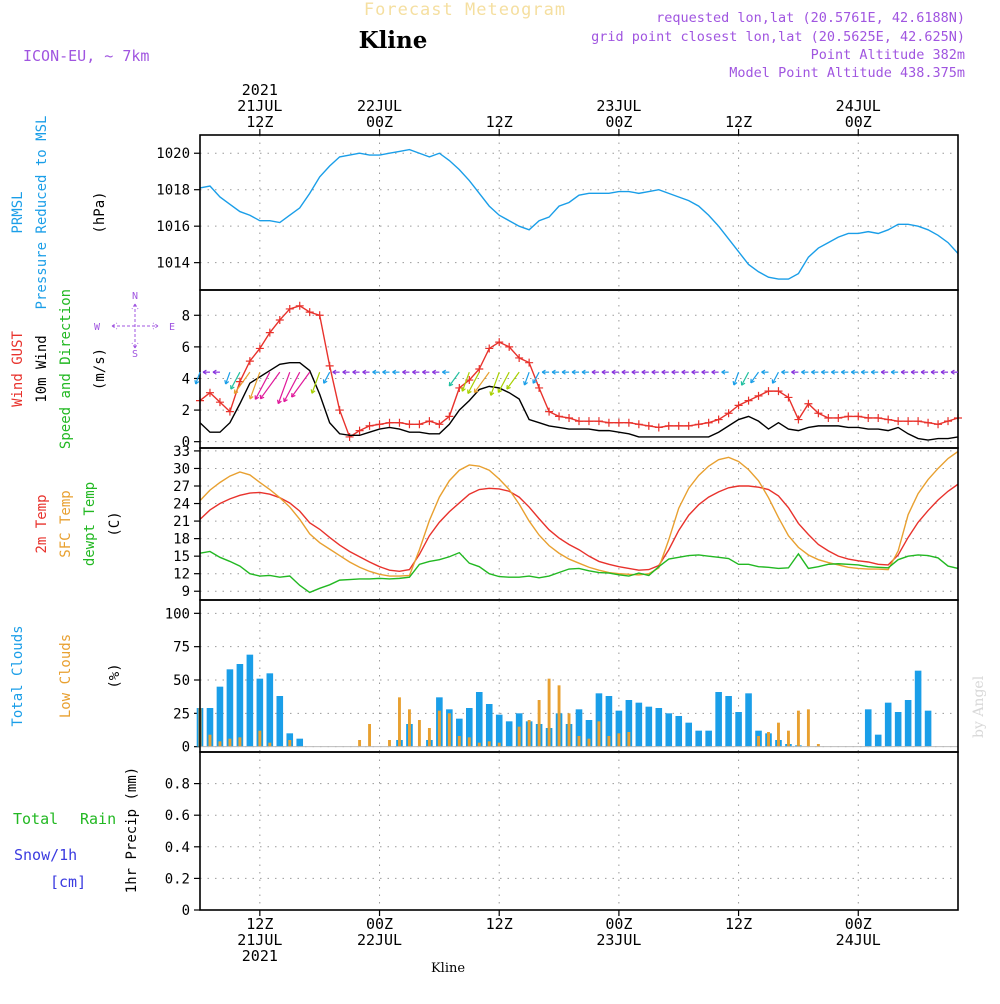 The height and width of the screenshot is (1004, 1000). I want to click on panel-label: Pressure Reduced to MSL, so click(42, 213).